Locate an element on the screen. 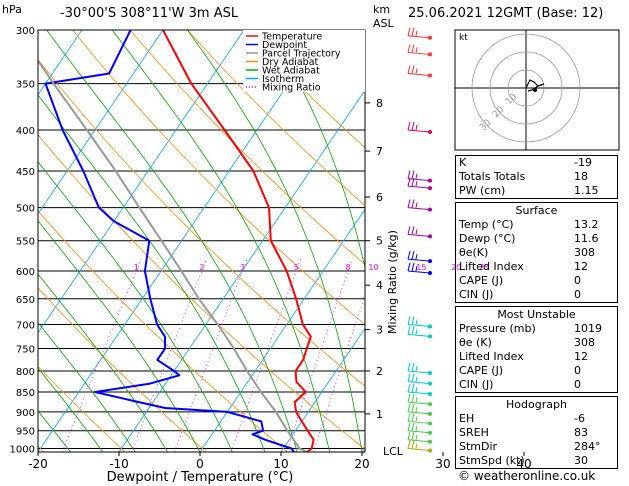 Image resolution: width=629 pixels, height=486 pixels. hodograph-title: Hodograph is located at coordinates (536, 404).